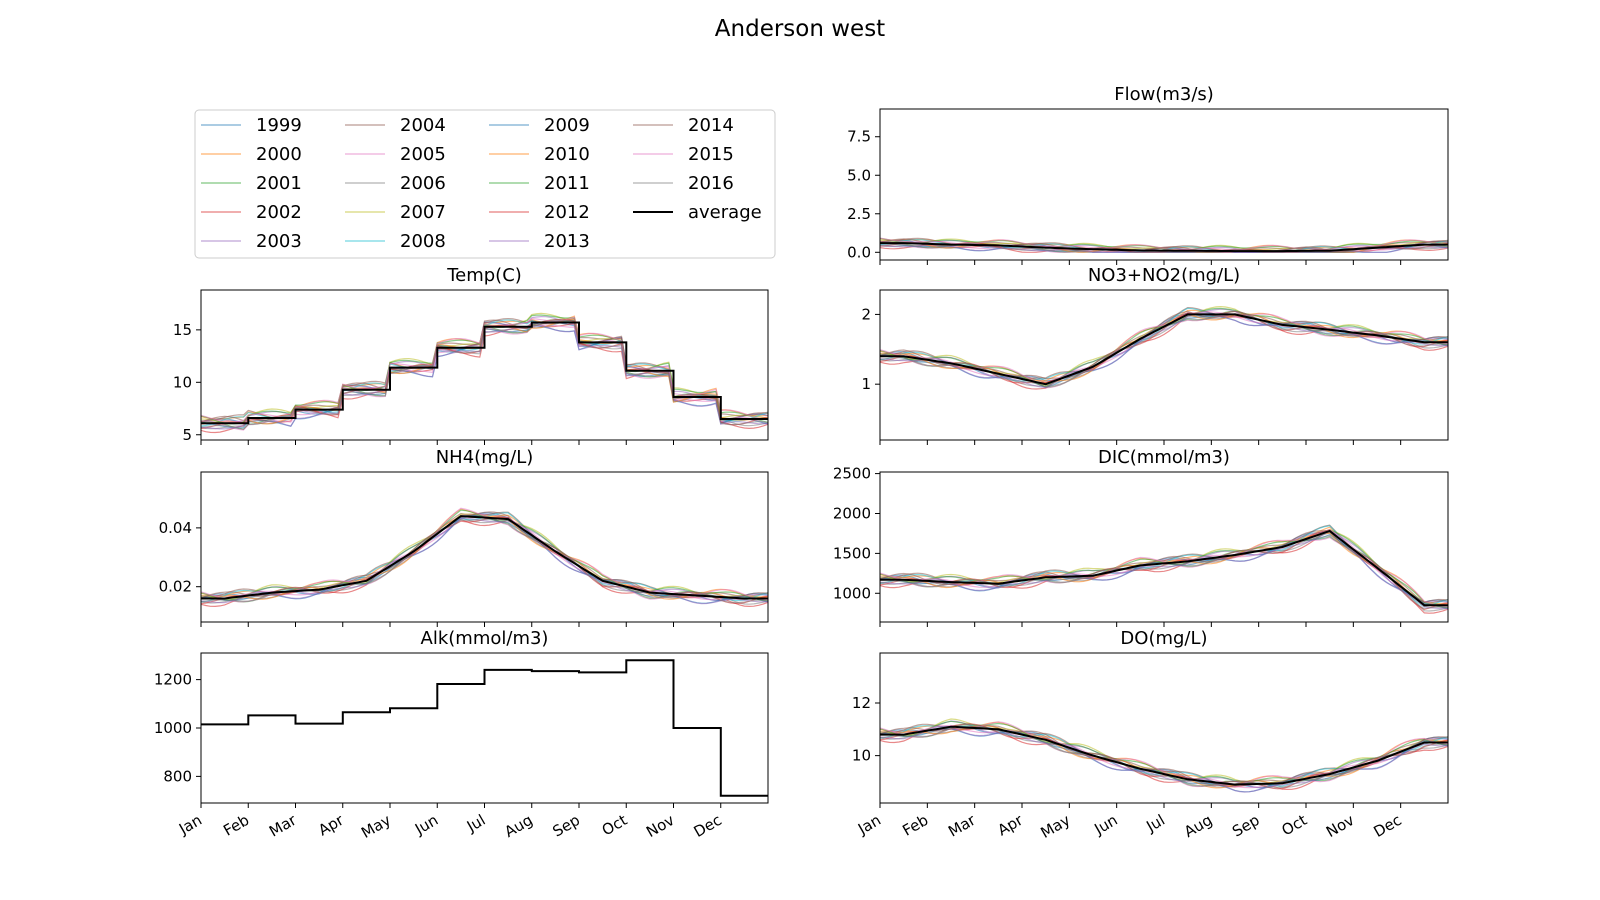 The image size is (1600, 900). What do you see at coordinates (567, 183) in the screenshot?
I see `legend-label: 2011` at bounding box center [567, 183].